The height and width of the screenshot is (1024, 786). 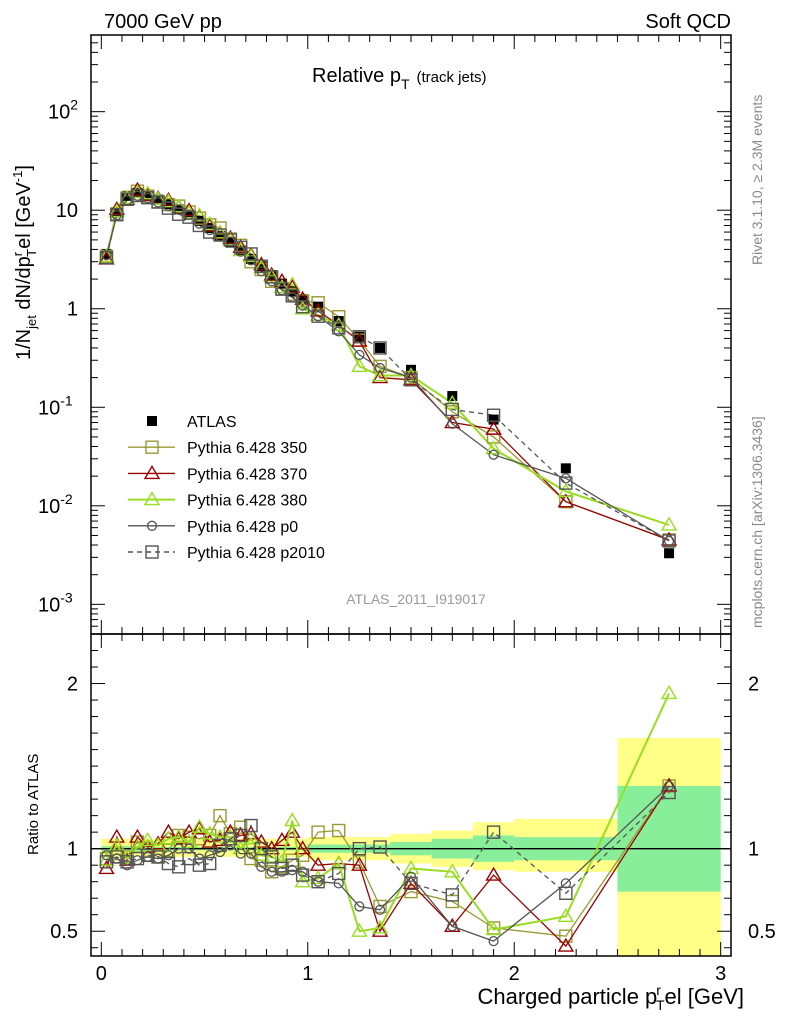 I want to click on ratio-marker-s2-p23, so click(x=380, y=926).